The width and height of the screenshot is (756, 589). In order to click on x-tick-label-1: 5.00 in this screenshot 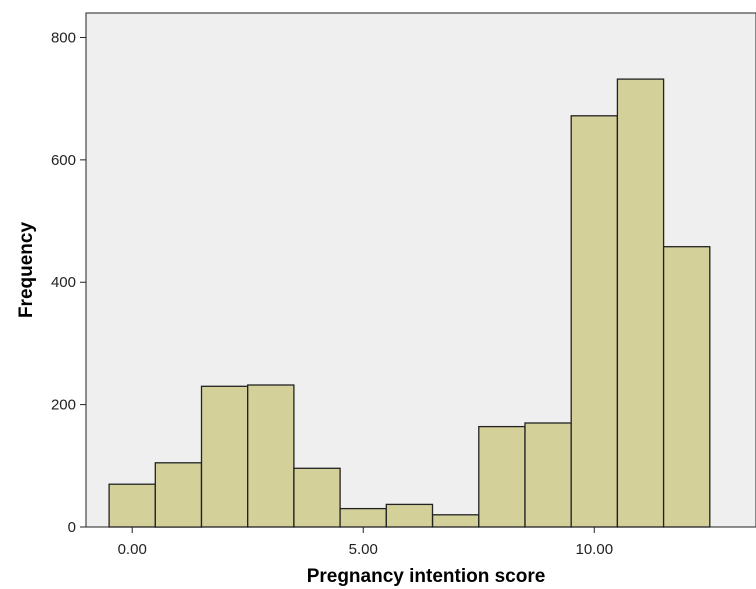, I will do `click(363, 549)`.